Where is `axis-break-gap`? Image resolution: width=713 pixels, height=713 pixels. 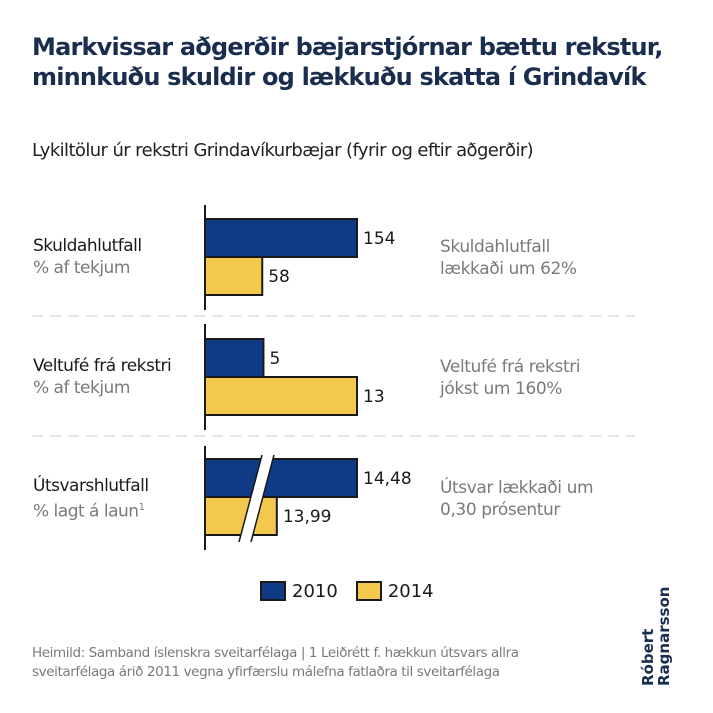
axis-break-gap is located at coordinates (256, 498).